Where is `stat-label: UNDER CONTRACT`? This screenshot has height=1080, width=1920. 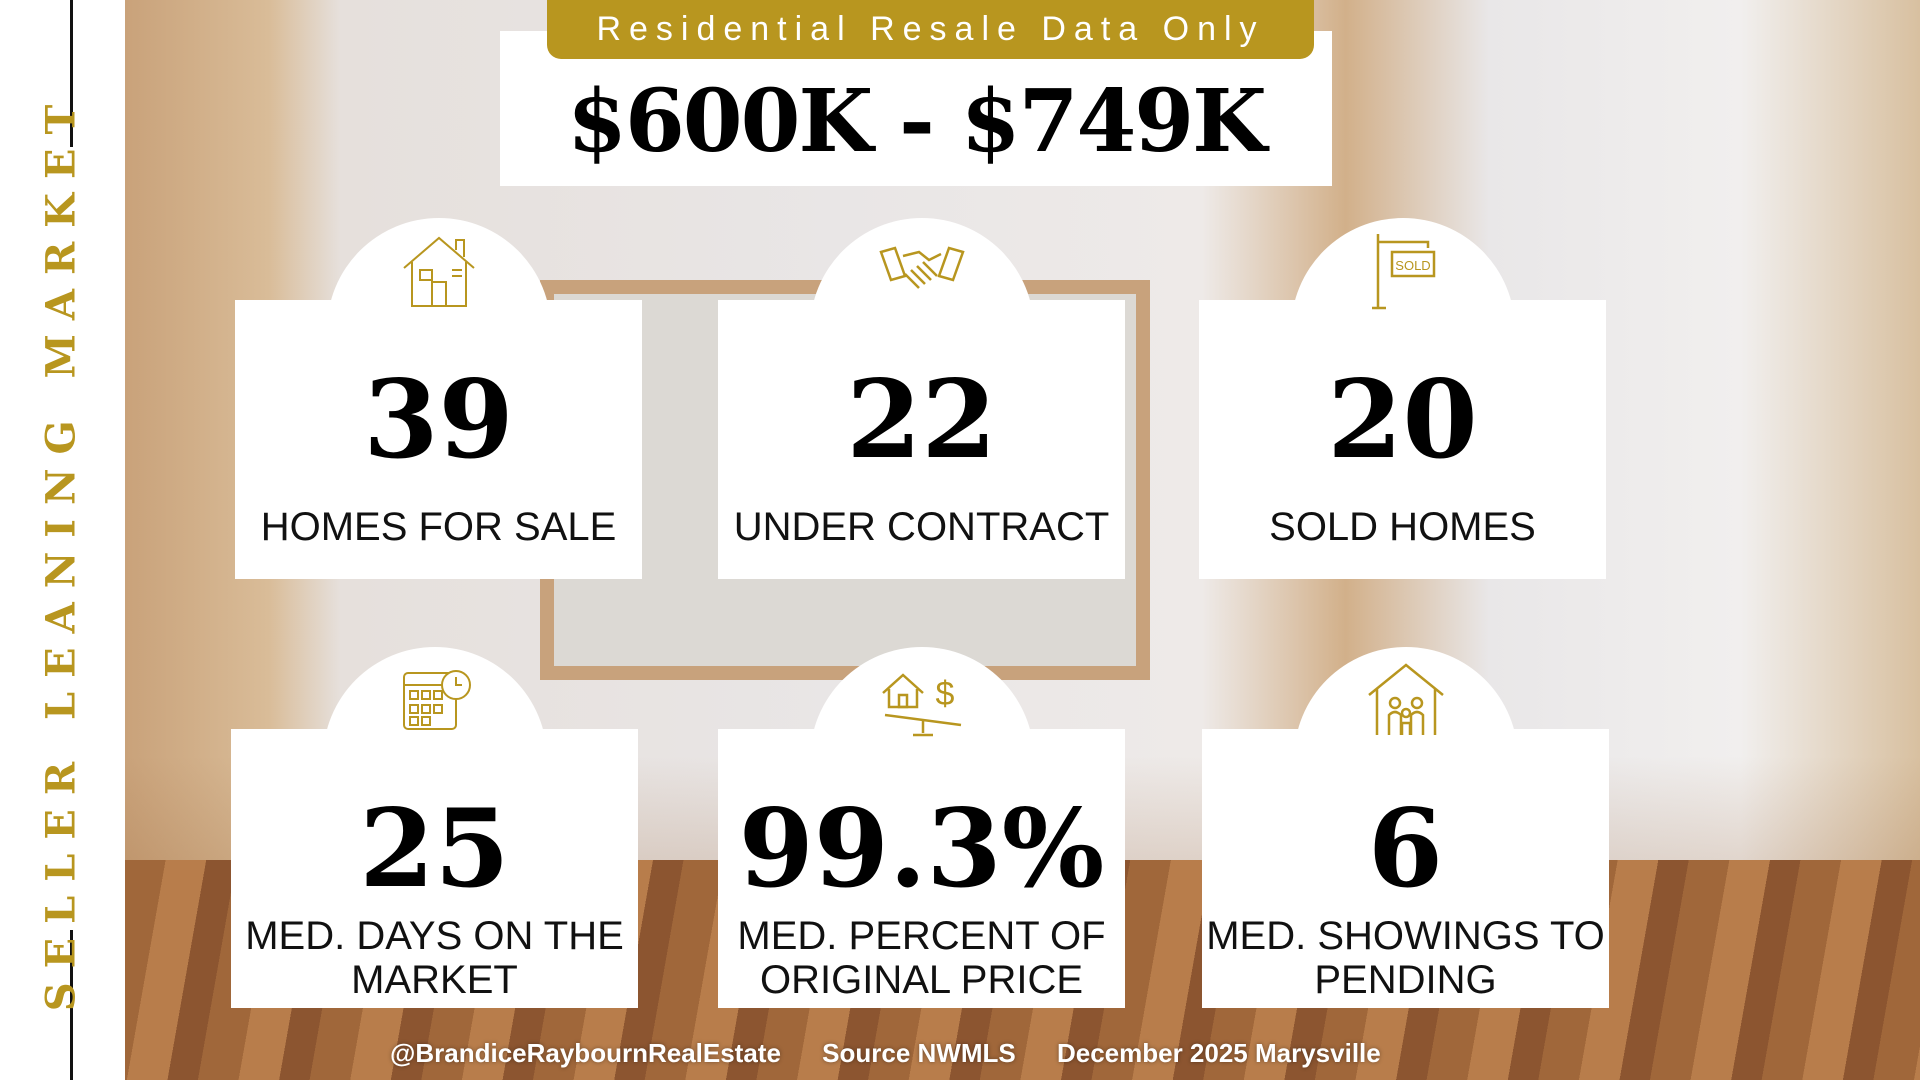
stat-label: UNDER CONTRACT is located at coordinates (921, 527).